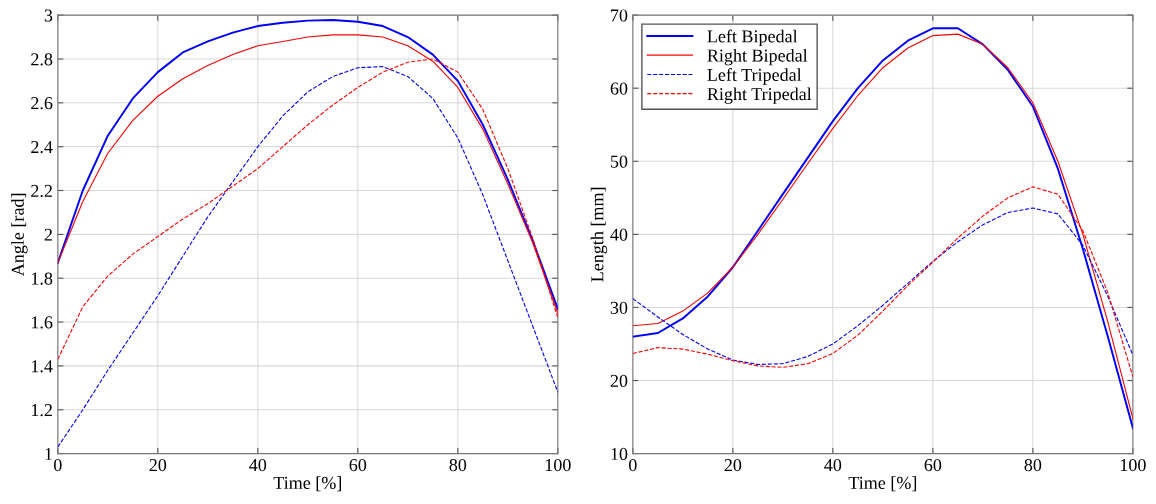 The height and width of the screenshot is (504, 1156). What do you see at coordinates (619, 307) in the screenshot?
I see `y-tick-label: 30` at bounding box center [619, 307].